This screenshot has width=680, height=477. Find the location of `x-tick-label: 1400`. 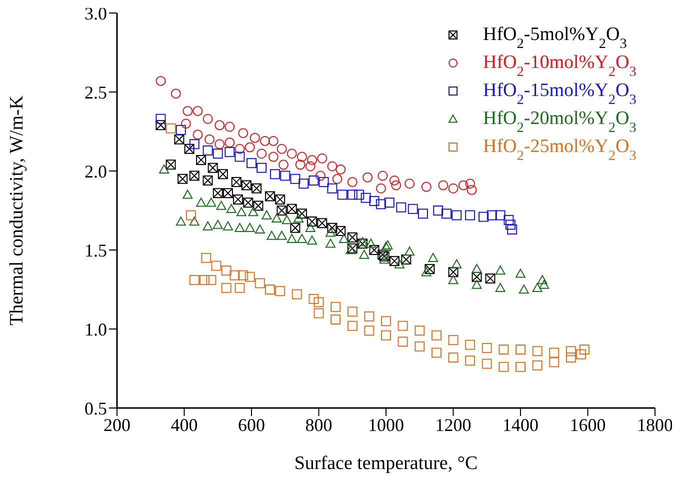

x-tick-label: 1400 is located at coordinates (520, 424).